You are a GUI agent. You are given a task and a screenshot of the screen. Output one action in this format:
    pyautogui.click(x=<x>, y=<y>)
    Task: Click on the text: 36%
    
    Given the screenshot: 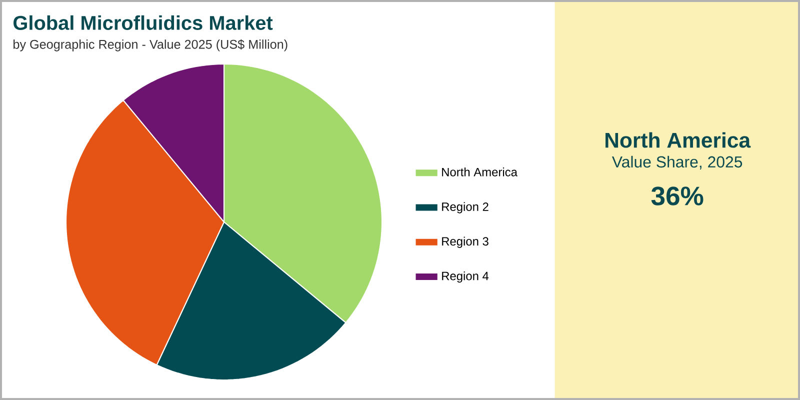 What is the action you would take?
    pyautogui.click(x=677, y=196)
    